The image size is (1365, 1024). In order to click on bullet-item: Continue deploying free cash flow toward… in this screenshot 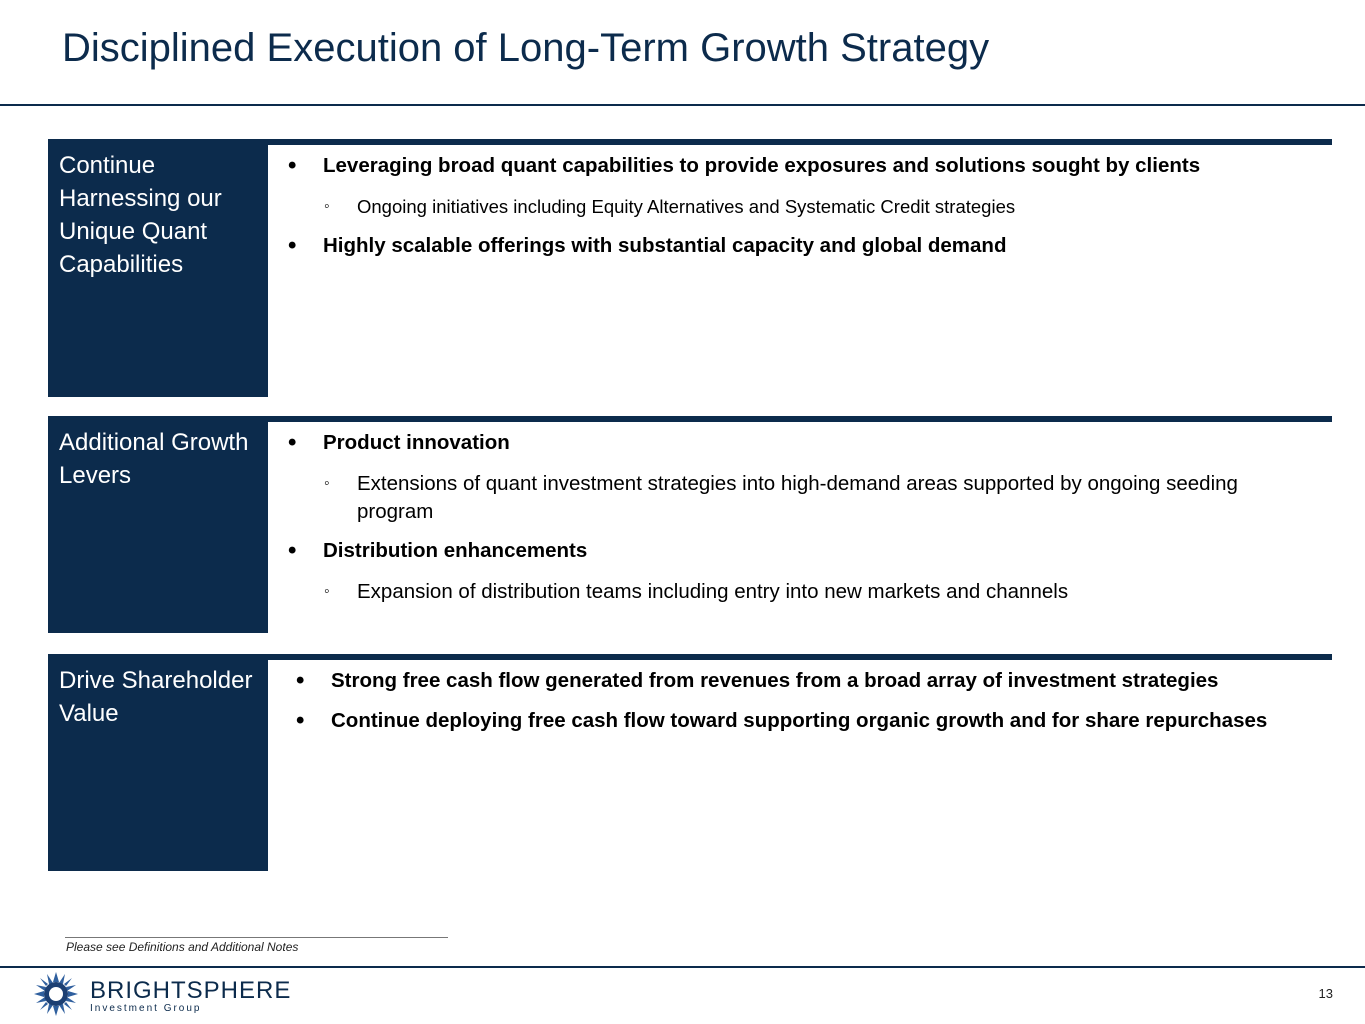, I will do `click(805, 721)`.